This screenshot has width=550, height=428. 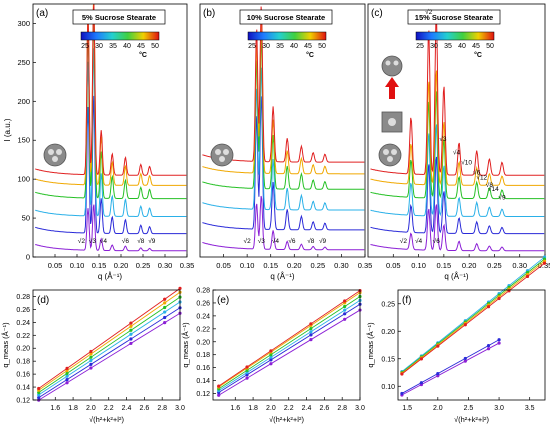 I want to click on colorbar, so click(x=120, y=36).